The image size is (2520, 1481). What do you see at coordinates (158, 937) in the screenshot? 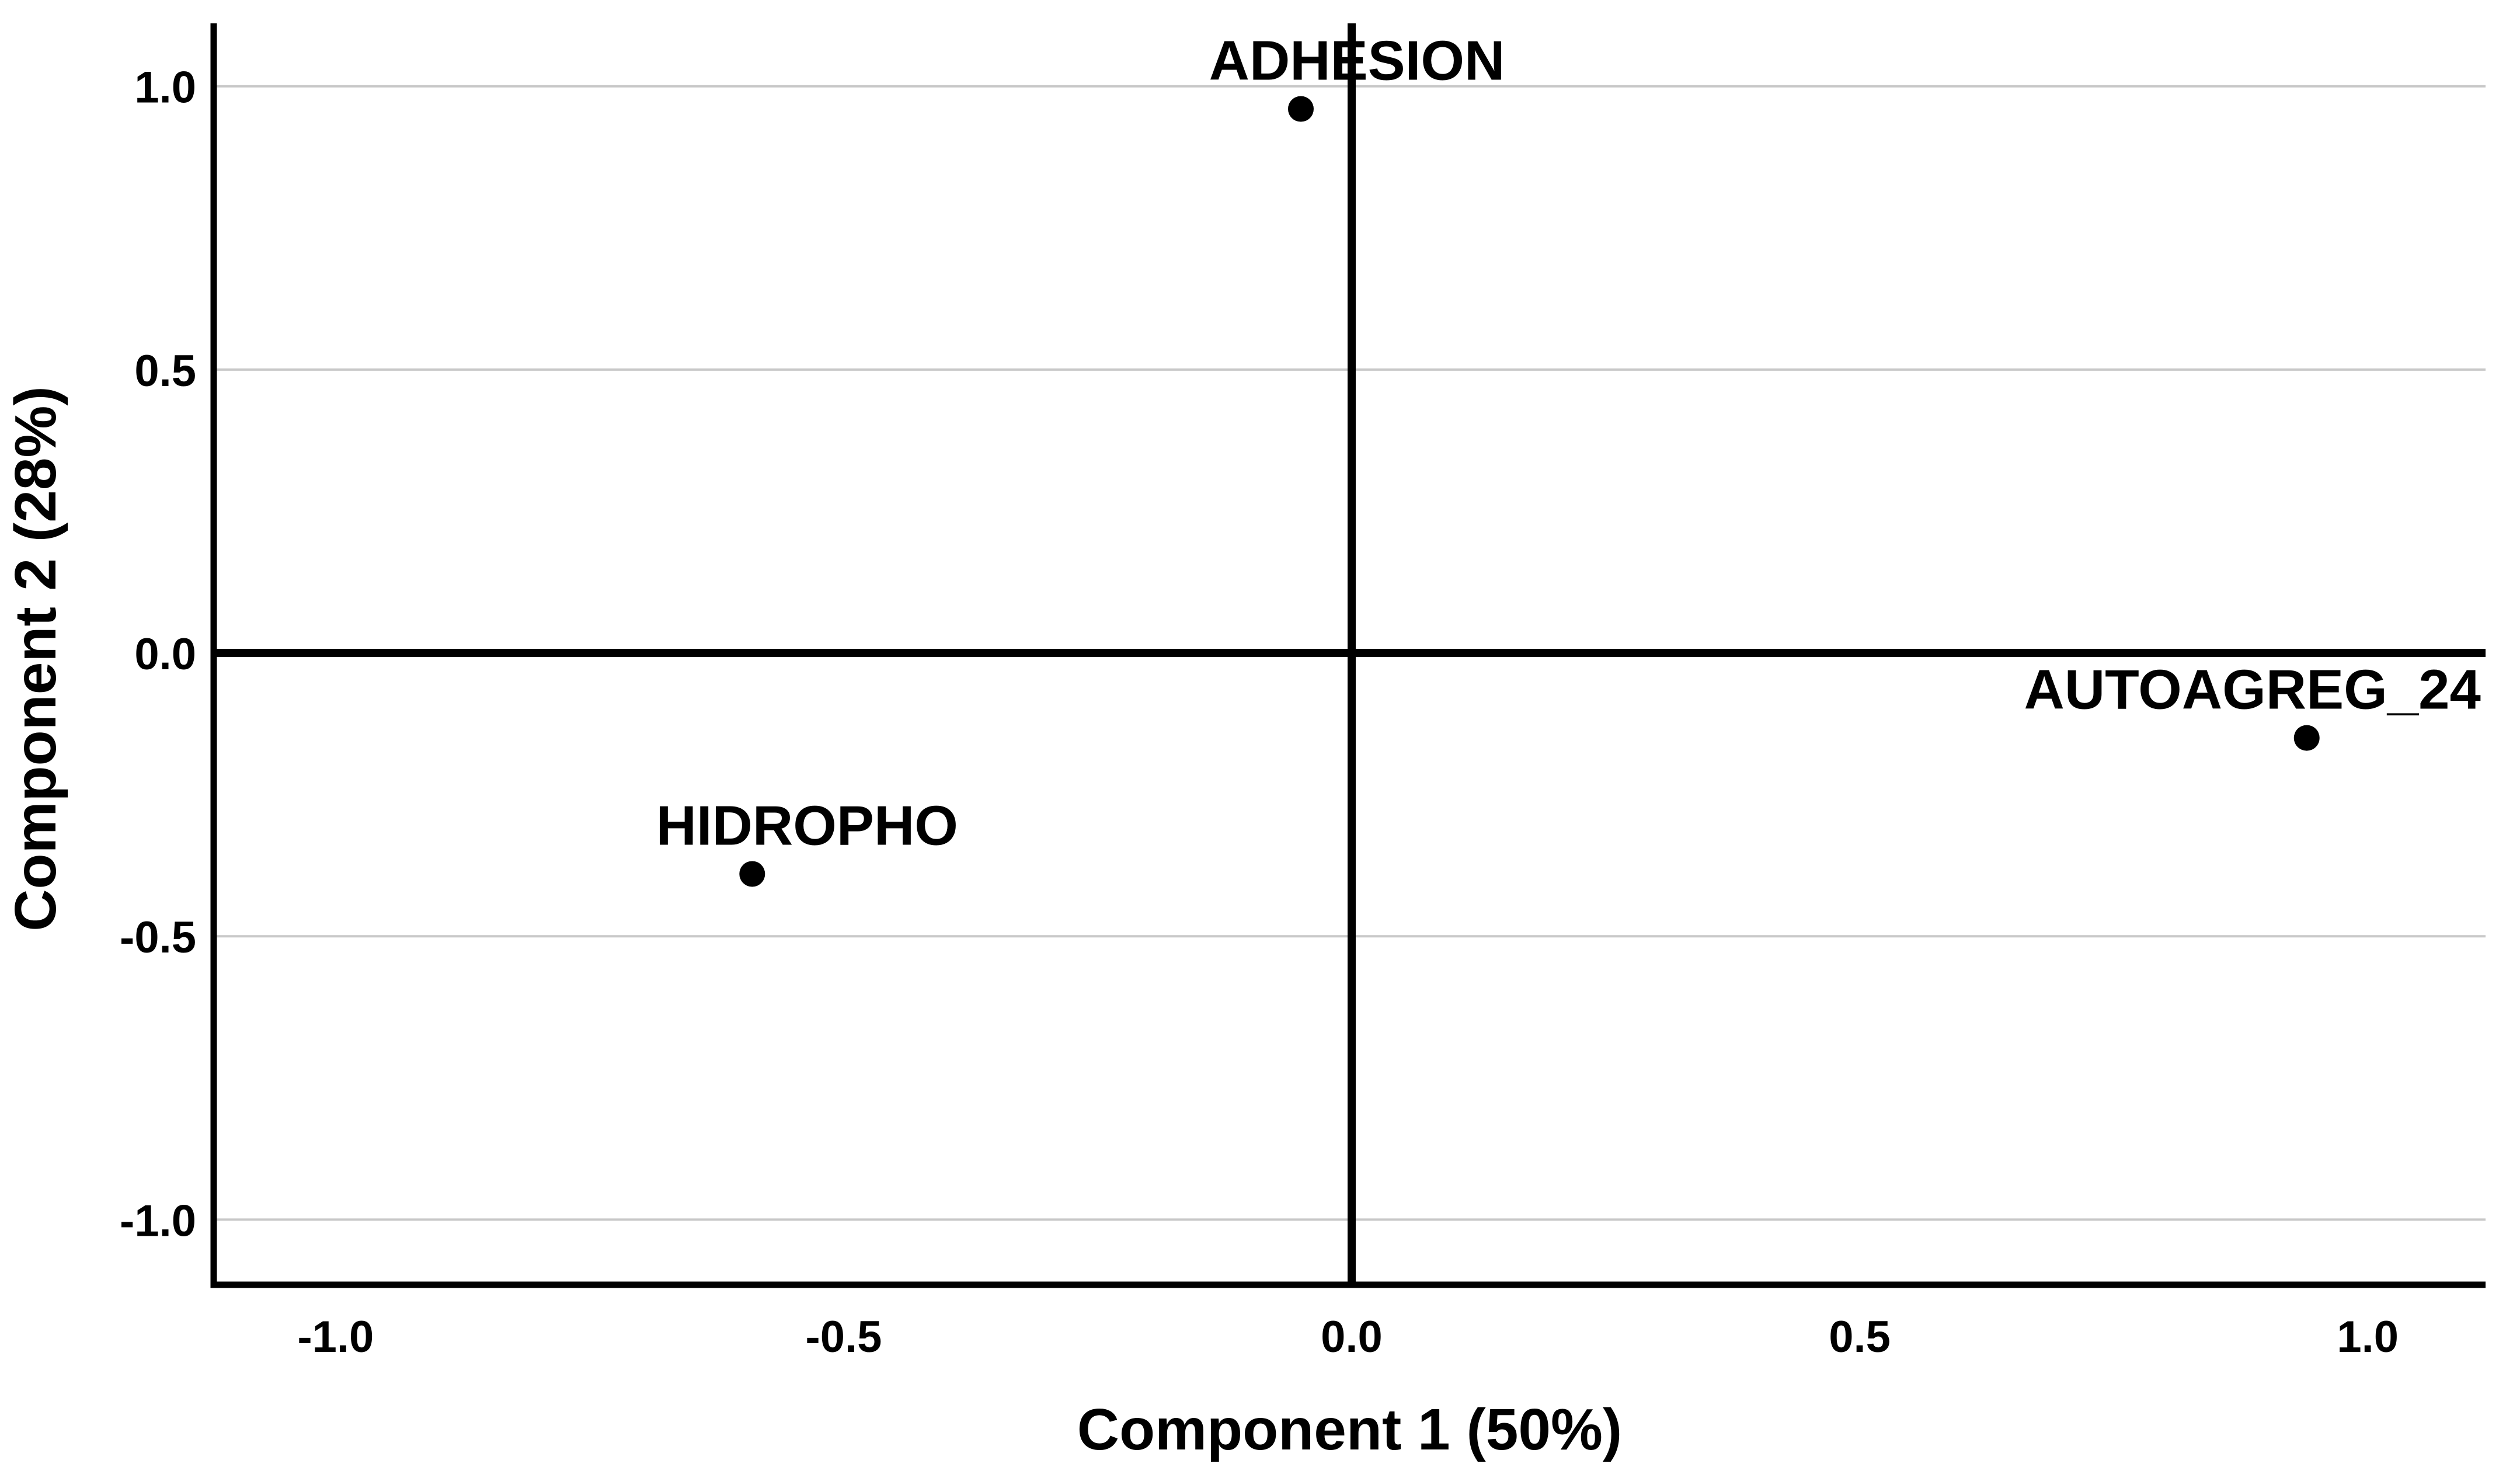
I see `y-tick-label: -0.5` at bounding box center [158, 937].